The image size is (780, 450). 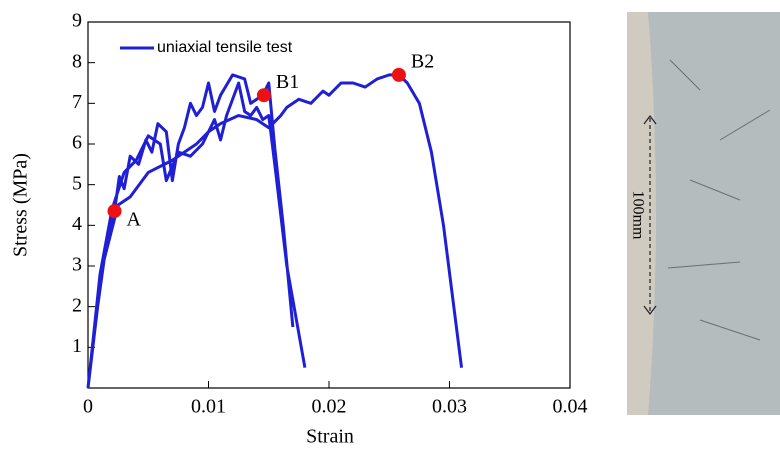 I want to click on y-tick-label: 1, so click(x=77, y=346).